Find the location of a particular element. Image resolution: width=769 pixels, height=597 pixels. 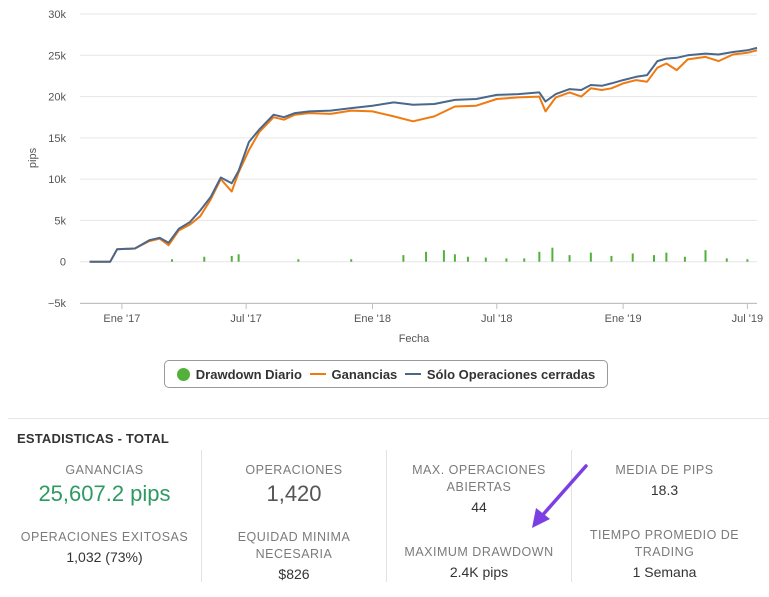

stat-value: 25,607.2 pips is located at coordinates (104, 493).